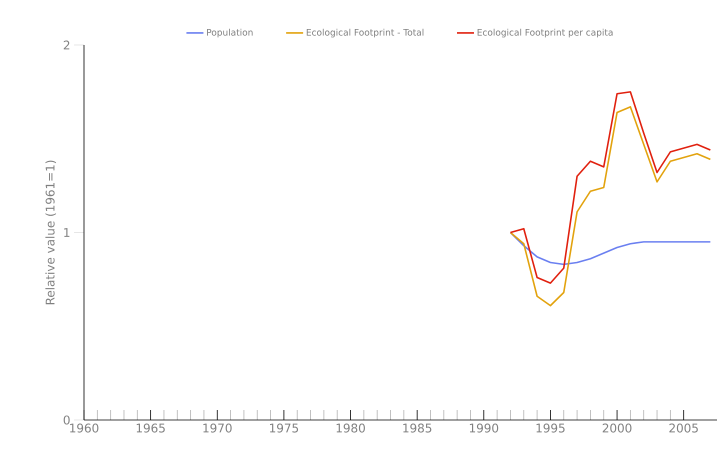 This screenshot has width=724, height=449. Describe the element at coordinates (67, 420) in the screenshot. I see `y-tick-label: 0` at that location.